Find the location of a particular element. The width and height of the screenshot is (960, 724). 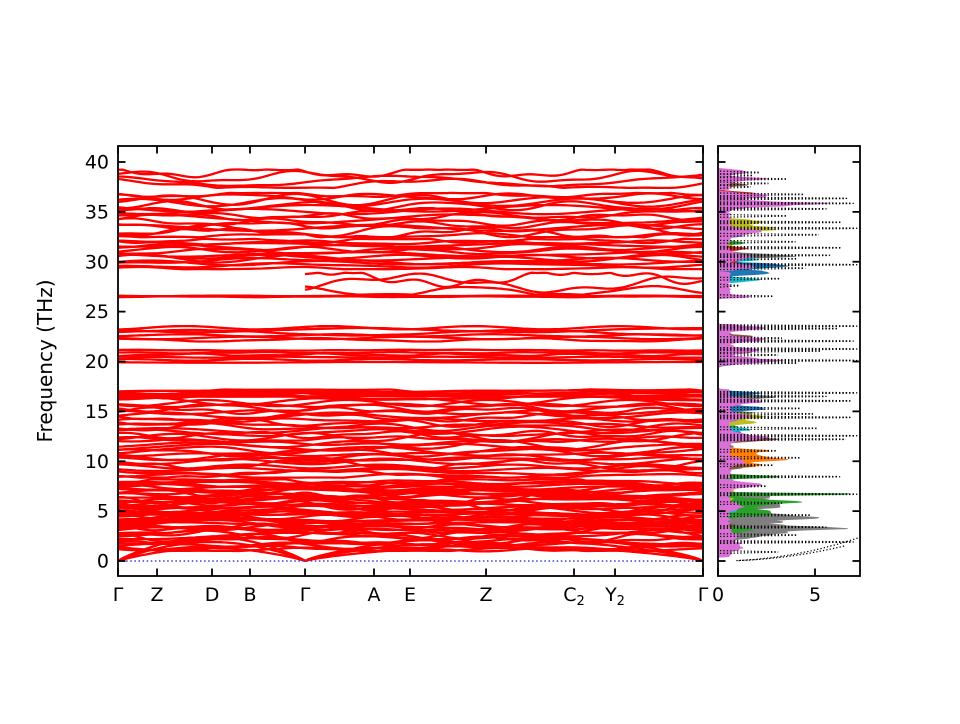

dos-x-tick-label: 5 is located at coordinates (815, 595).